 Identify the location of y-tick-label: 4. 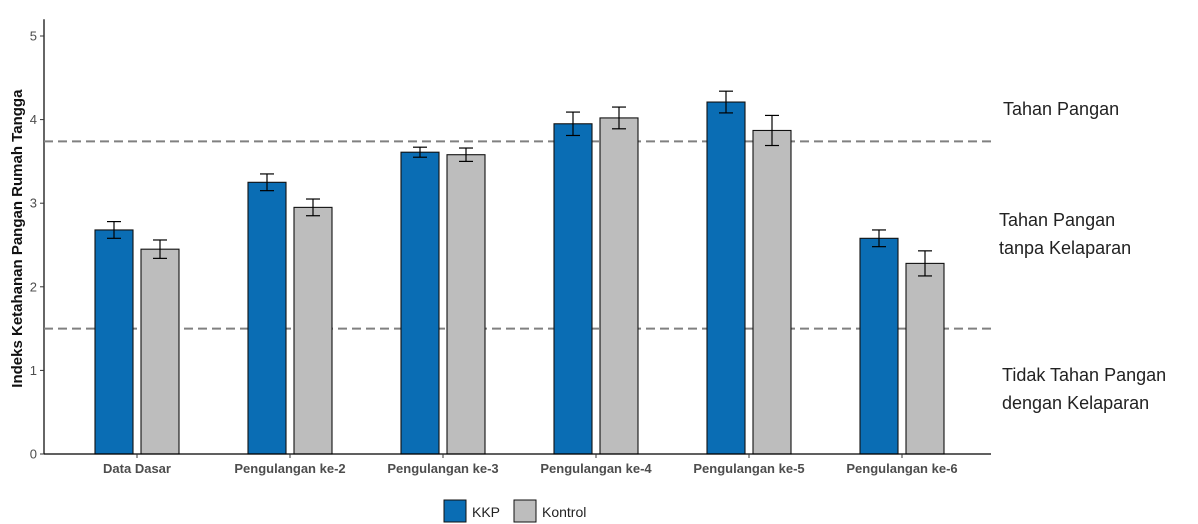
(33, 119).